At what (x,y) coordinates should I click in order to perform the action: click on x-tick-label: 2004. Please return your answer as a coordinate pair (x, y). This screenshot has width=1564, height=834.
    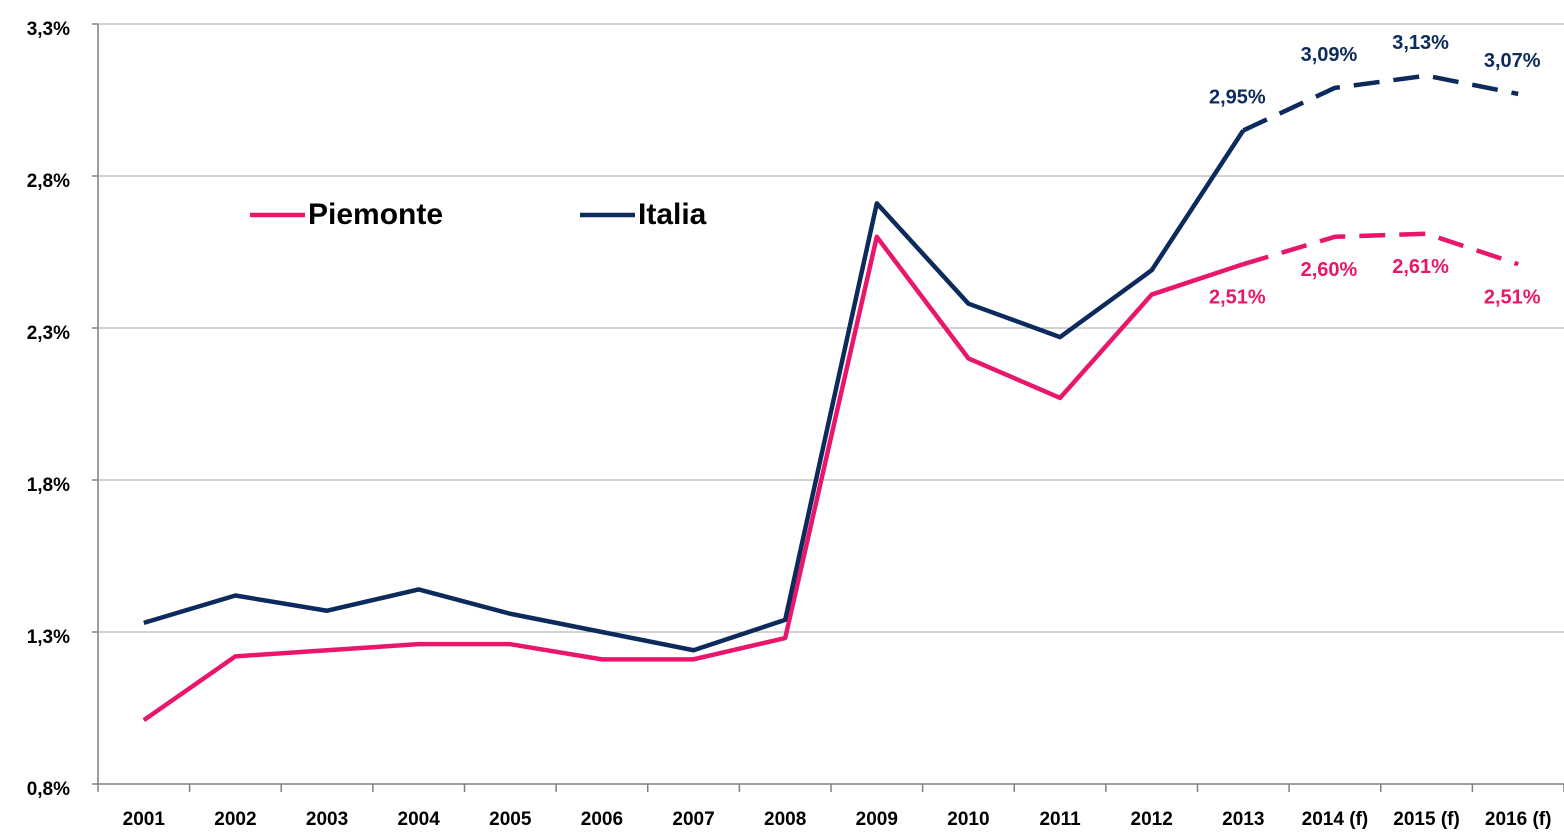
    Looking at the image, I should click on (419, 819).